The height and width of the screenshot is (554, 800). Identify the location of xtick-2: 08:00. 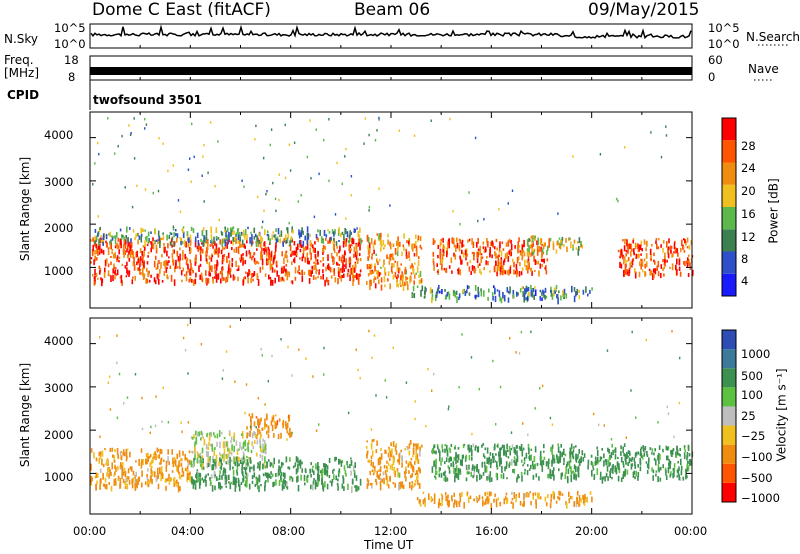
(289, 531).